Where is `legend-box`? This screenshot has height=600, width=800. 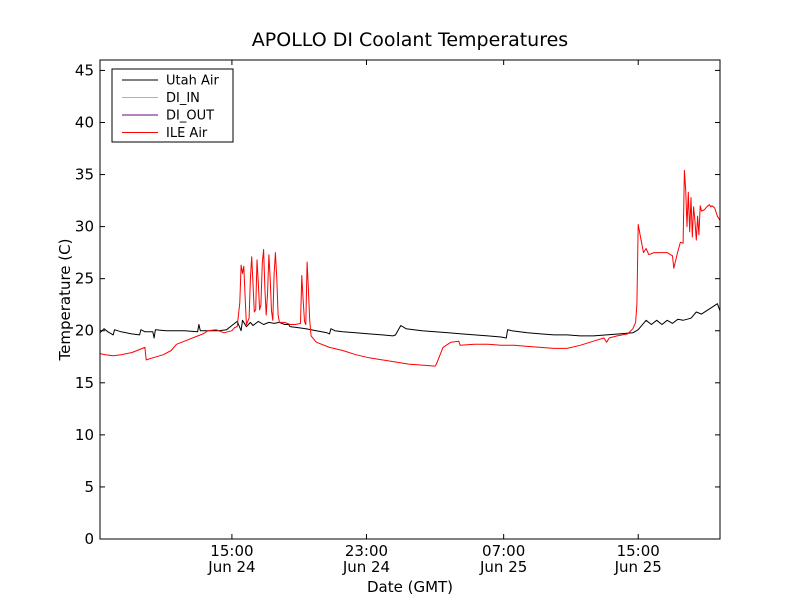 legend-box is located at coordinates (172, 105).